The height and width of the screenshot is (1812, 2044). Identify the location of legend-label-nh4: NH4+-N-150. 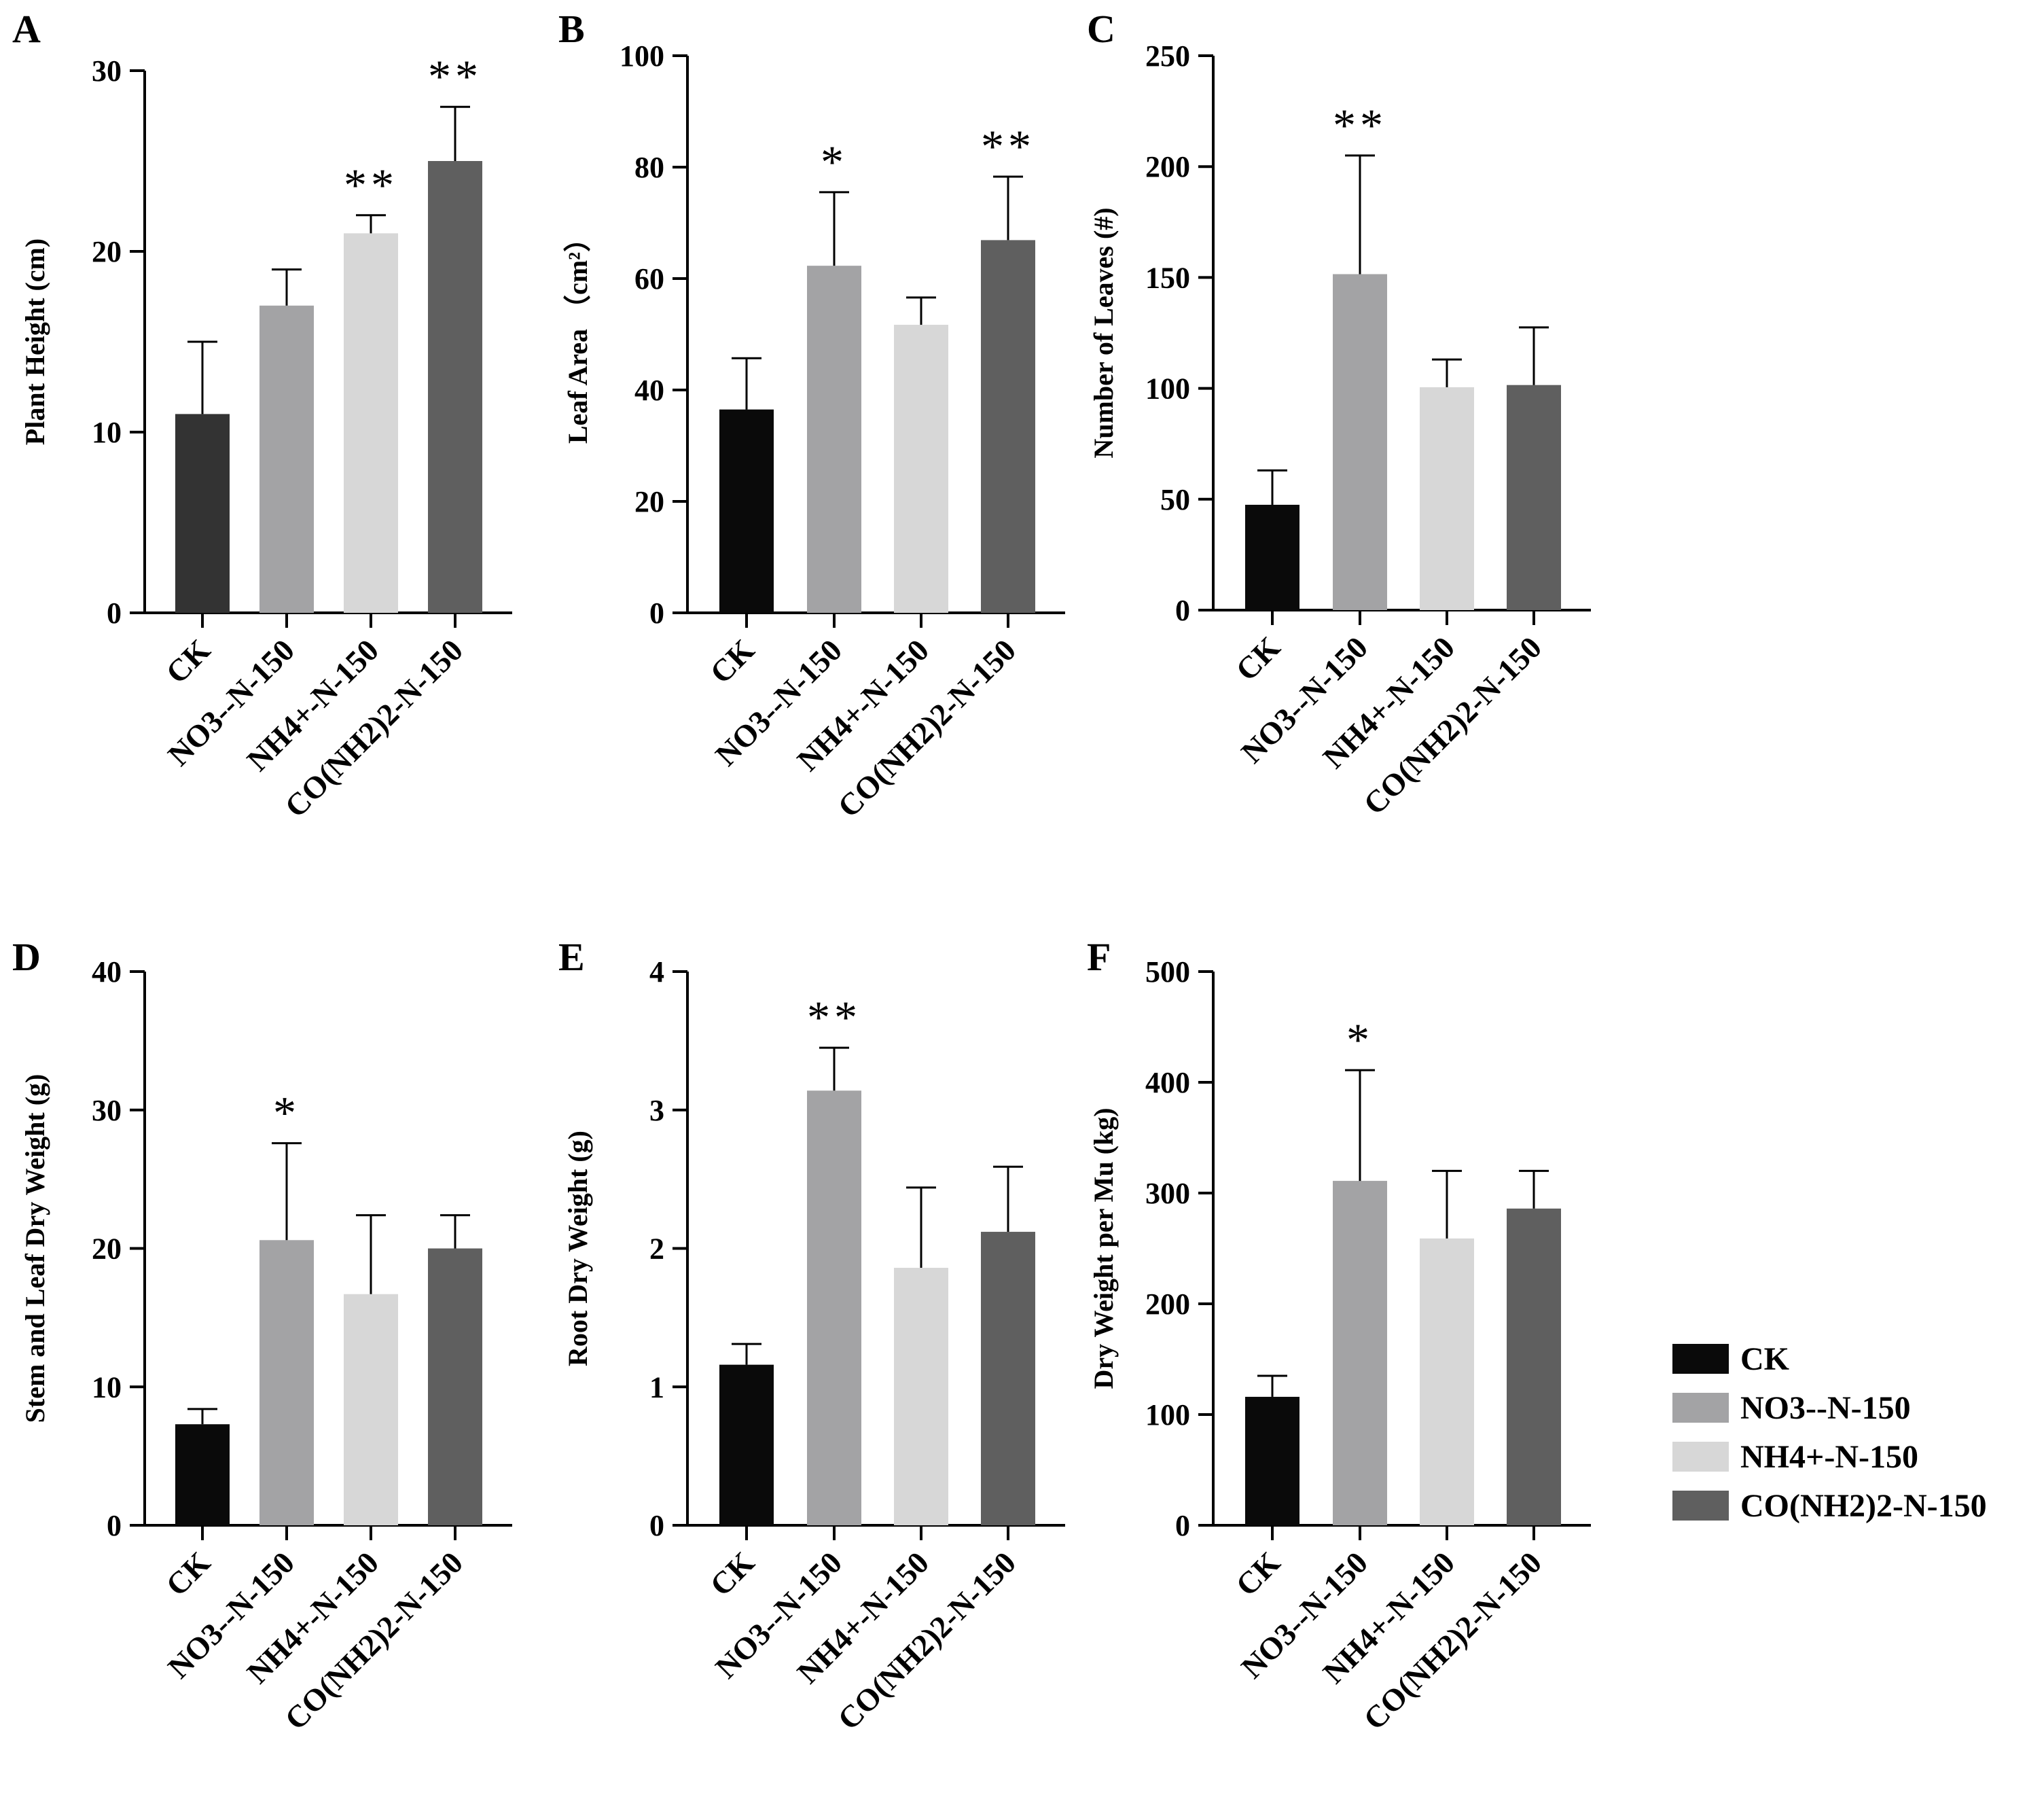
(1829, 1457).